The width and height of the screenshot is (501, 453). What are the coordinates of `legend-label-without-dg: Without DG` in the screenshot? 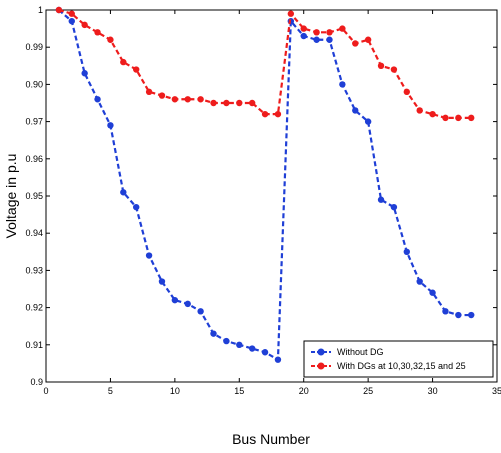 It's located at (360, 352).